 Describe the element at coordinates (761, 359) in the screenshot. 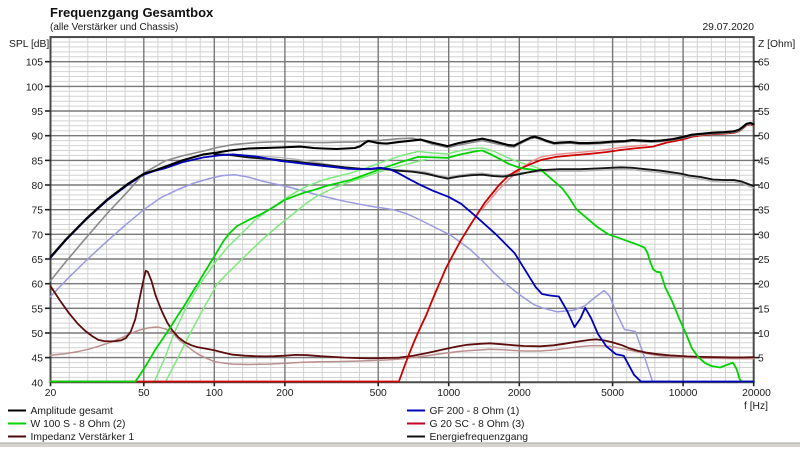

I see `svg-text: 5` at that location.